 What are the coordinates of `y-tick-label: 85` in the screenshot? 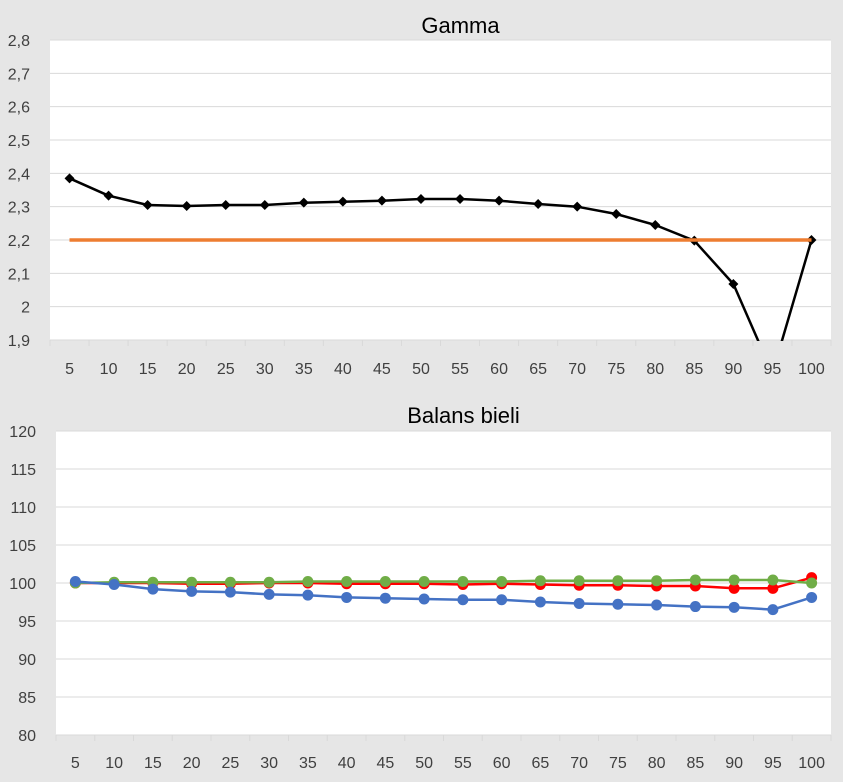 It's located at (27, 698).